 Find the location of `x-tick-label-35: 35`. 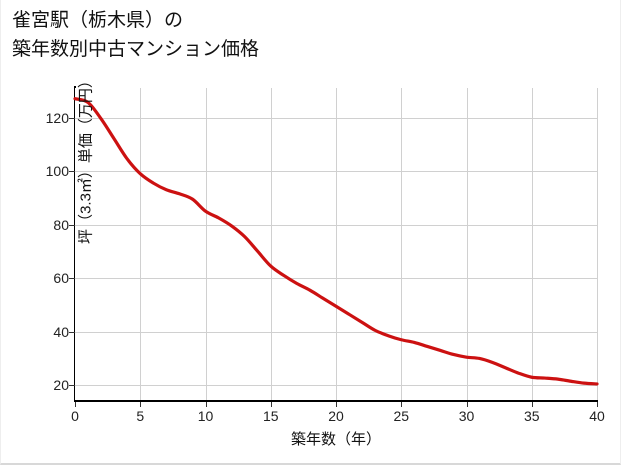

x-tick-label-35: 35 is located at coordinates (532, 416).